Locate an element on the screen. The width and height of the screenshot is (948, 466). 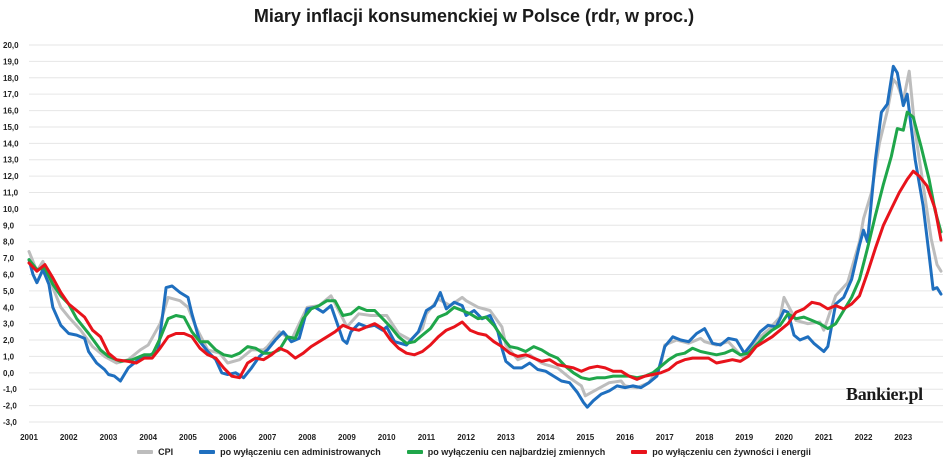
y-tick-label: -3,0 is located at coordinates (10, 422).